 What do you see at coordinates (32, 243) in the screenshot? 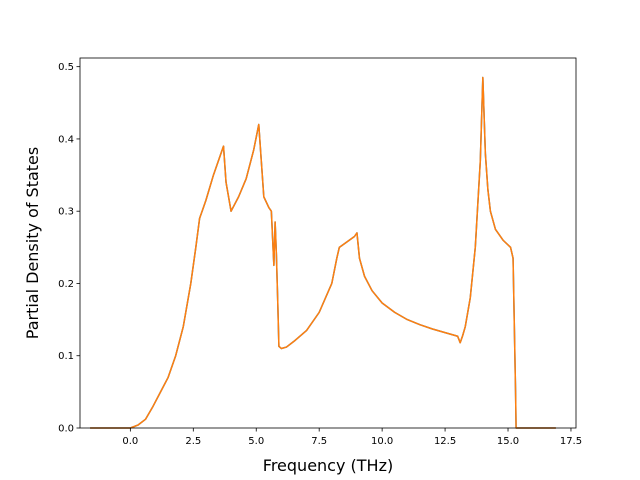
I see `y-axis-title: Partial Density of States` at bounding box center [32, 243].